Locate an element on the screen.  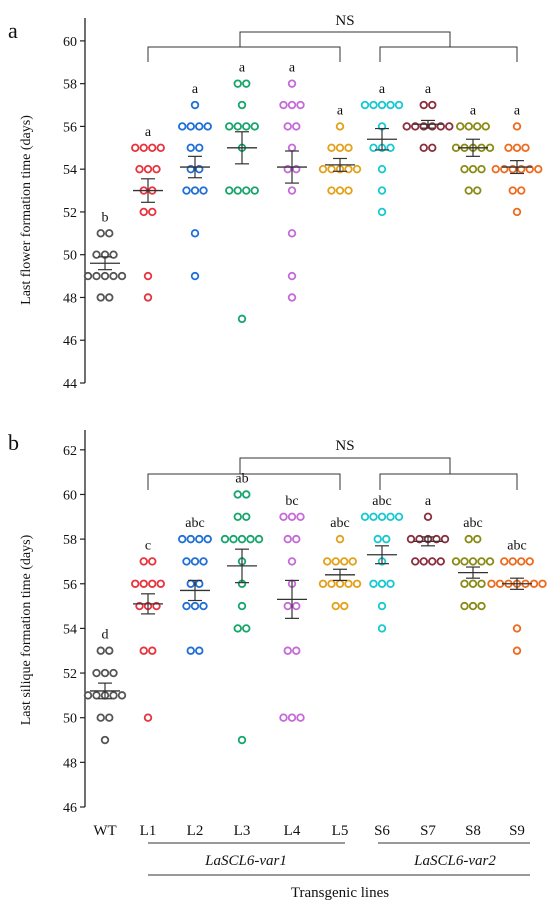
group-S7: a is located at coordinates (428, 117).